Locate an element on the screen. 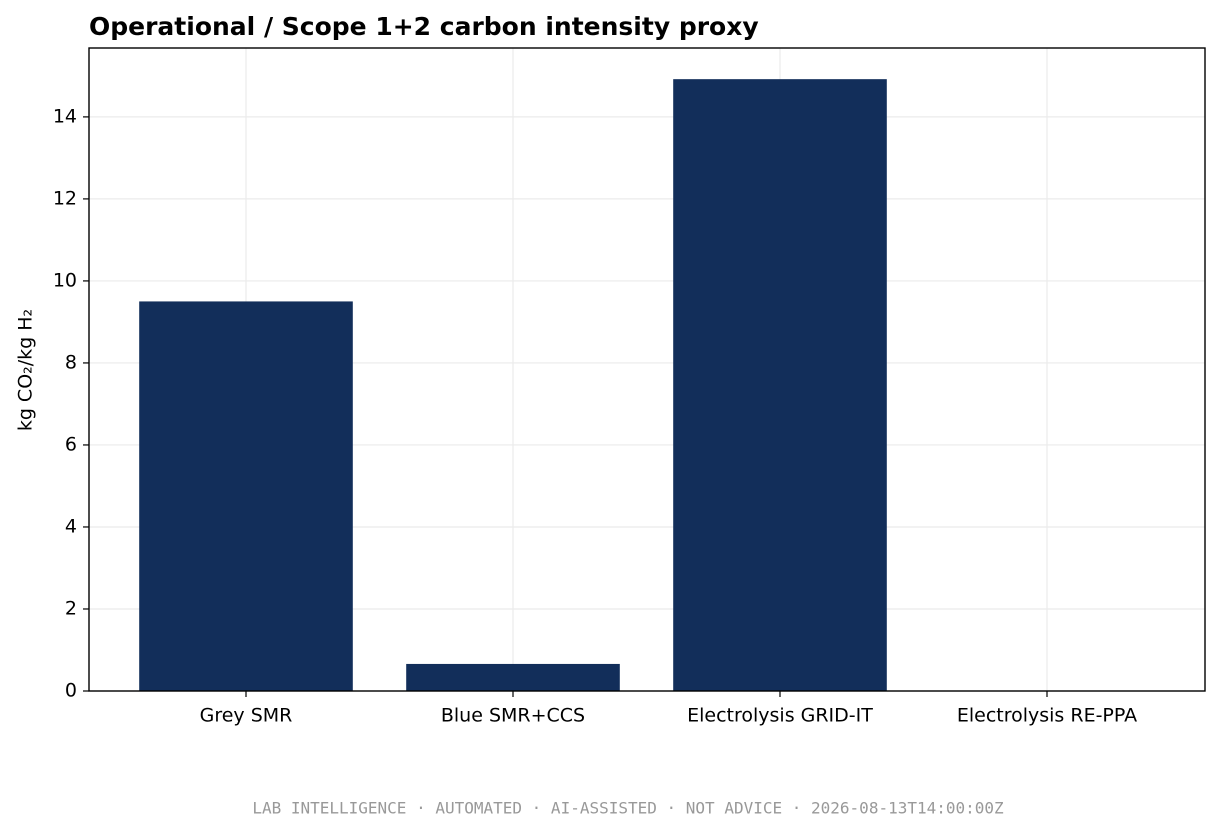  y-tick-label: 0 is located at coordinates (71, 691).